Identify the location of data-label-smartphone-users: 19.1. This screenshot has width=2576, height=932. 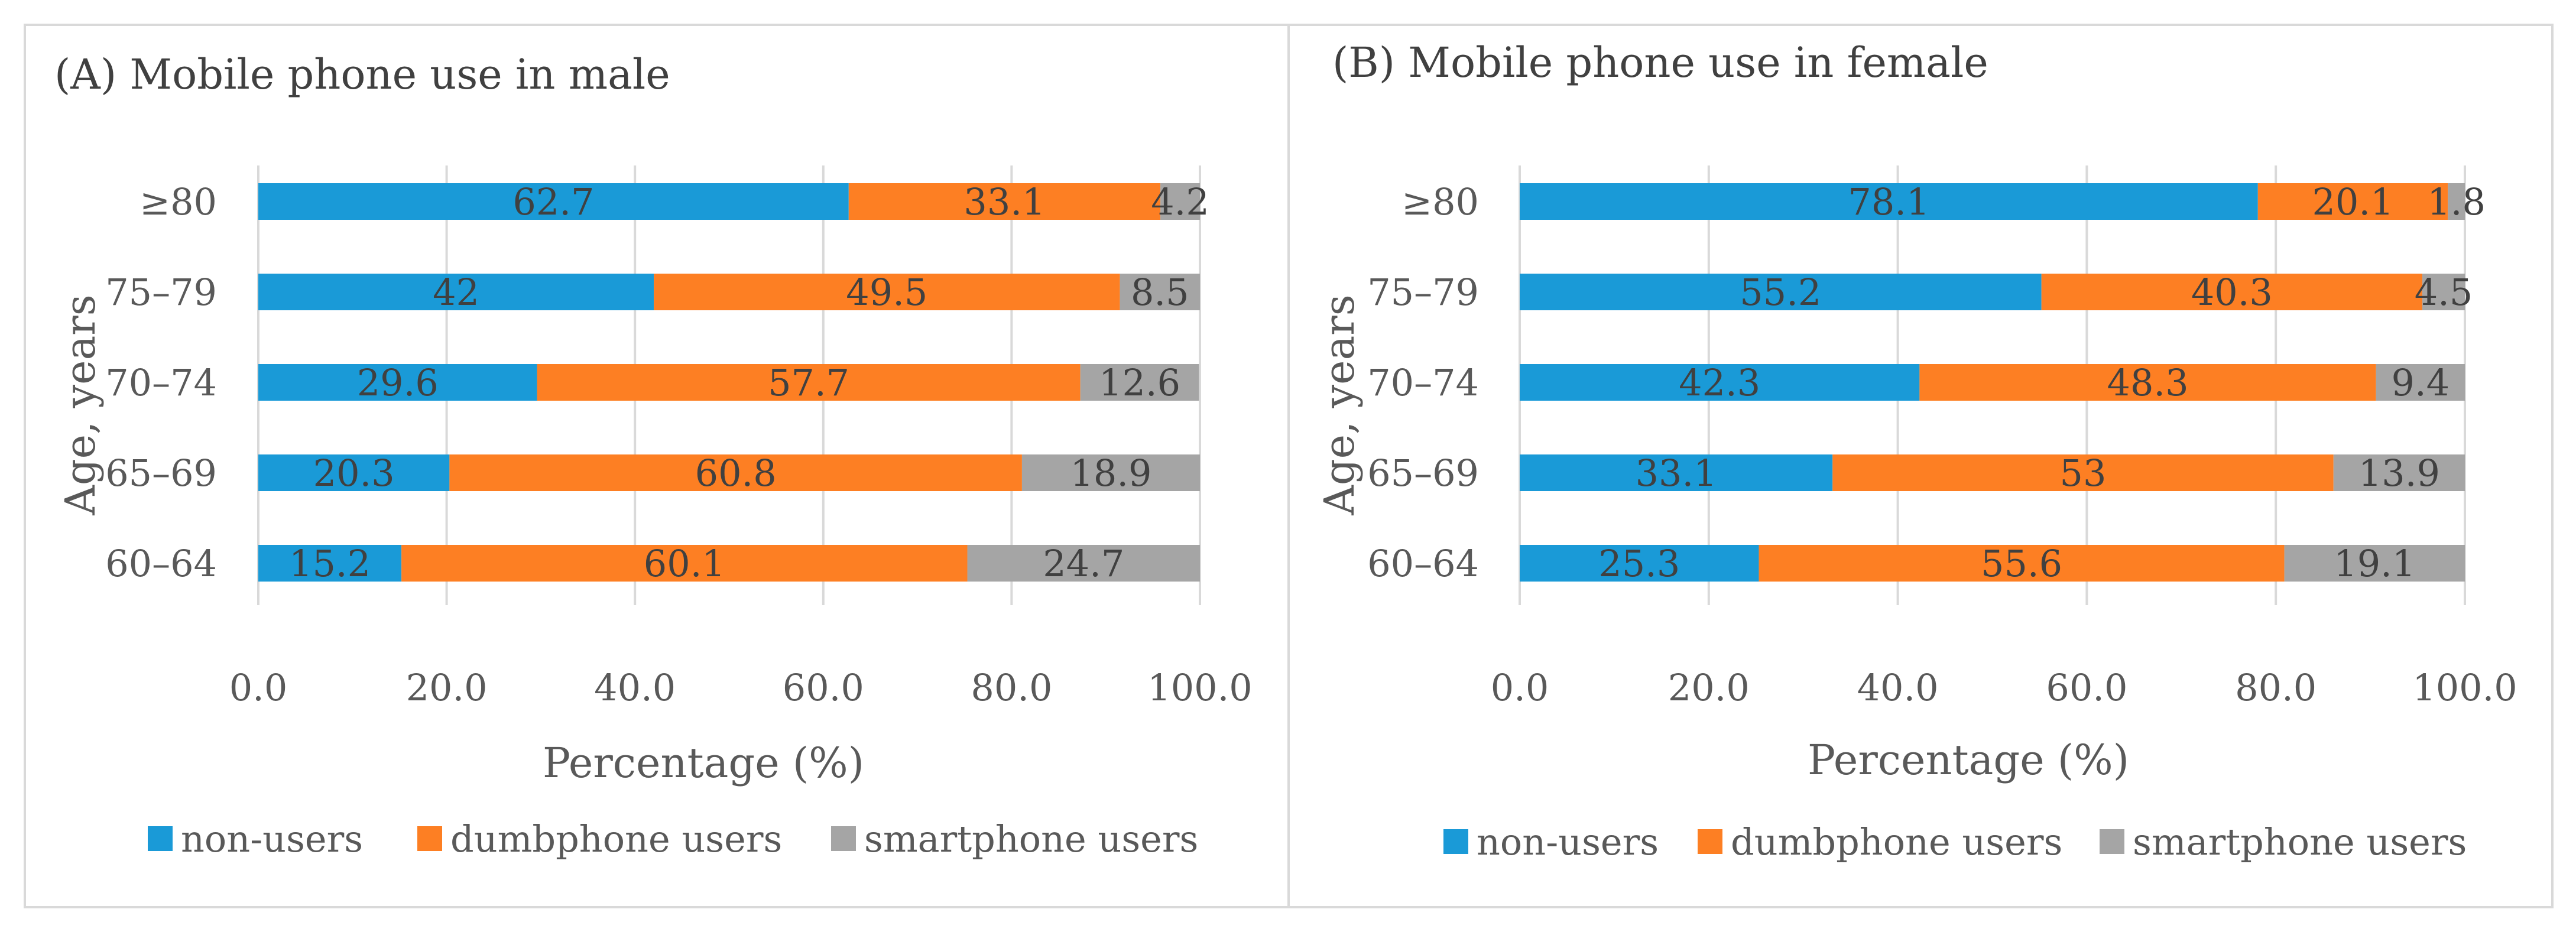
(2374, 563).